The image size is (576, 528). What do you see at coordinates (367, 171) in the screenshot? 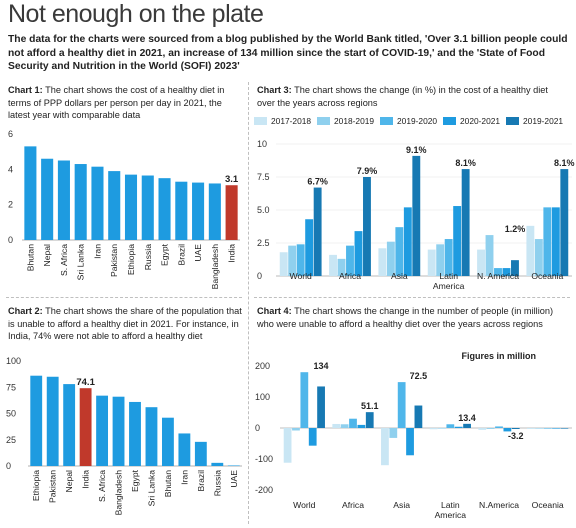
I see `data-label: 7.9%` at bounding box center [367, 171].